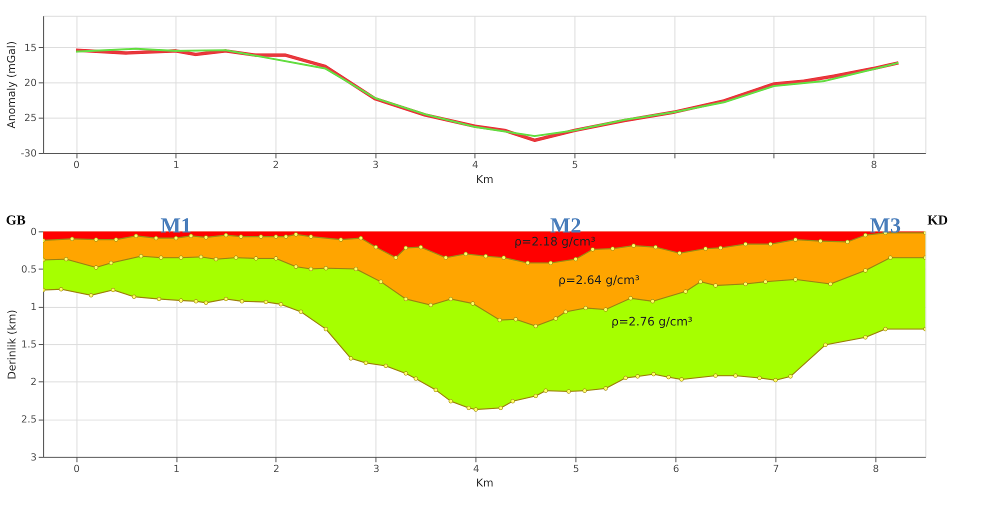 The height and width of the screenshot is (510, 993). Describe the element at coordinates (30, 118) in the screenshot. I see `y-tick-label: 25` at that location.